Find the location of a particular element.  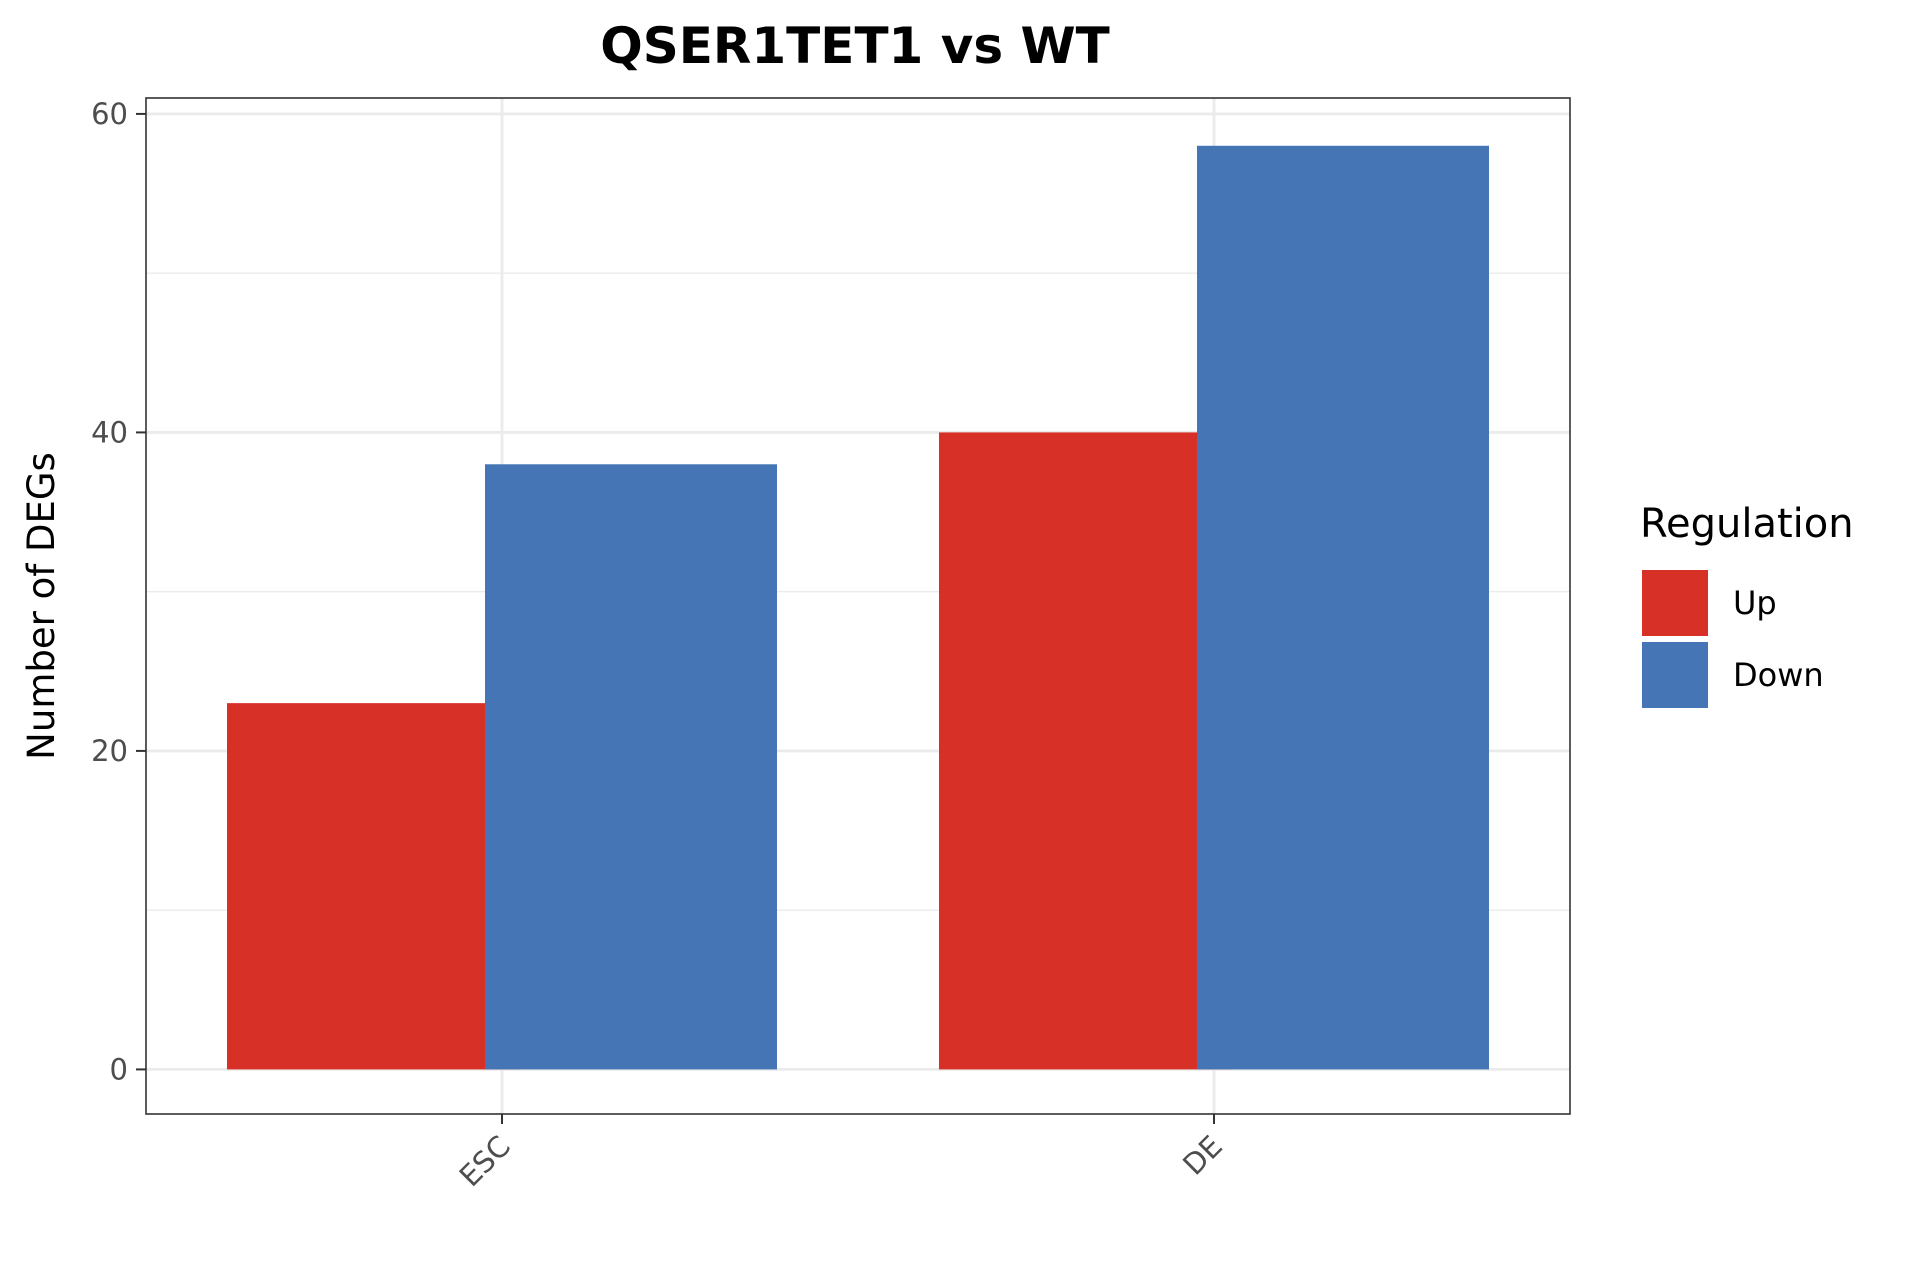

bar-down-esc is located at coordinates (631, 766).